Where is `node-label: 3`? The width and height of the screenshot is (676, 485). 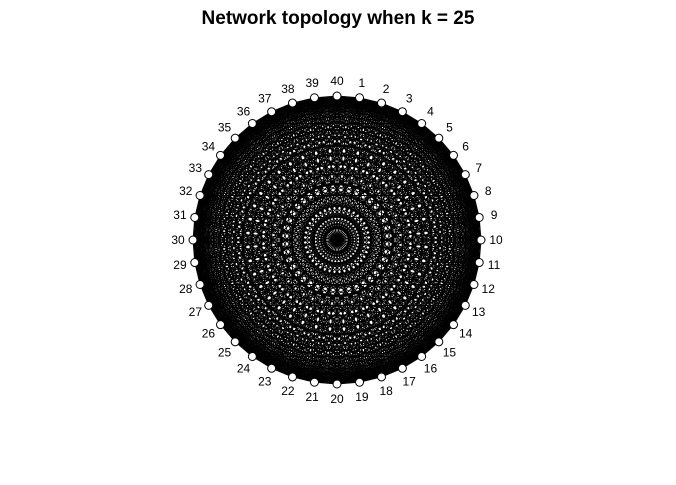 node-label: 3 is located at coordinates (409, 98).